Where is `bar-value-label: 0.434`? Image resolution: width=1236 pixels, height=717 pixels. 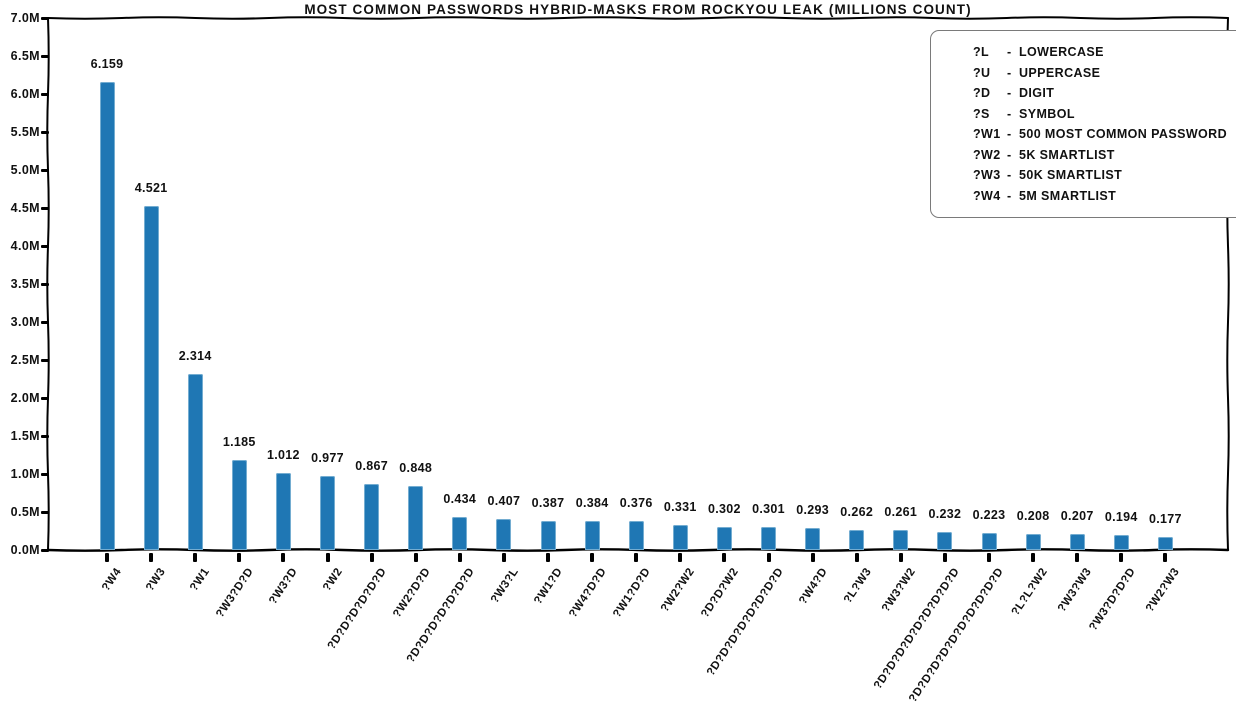
bar-value-label: 0.434 is located at coordinates (460, 499).